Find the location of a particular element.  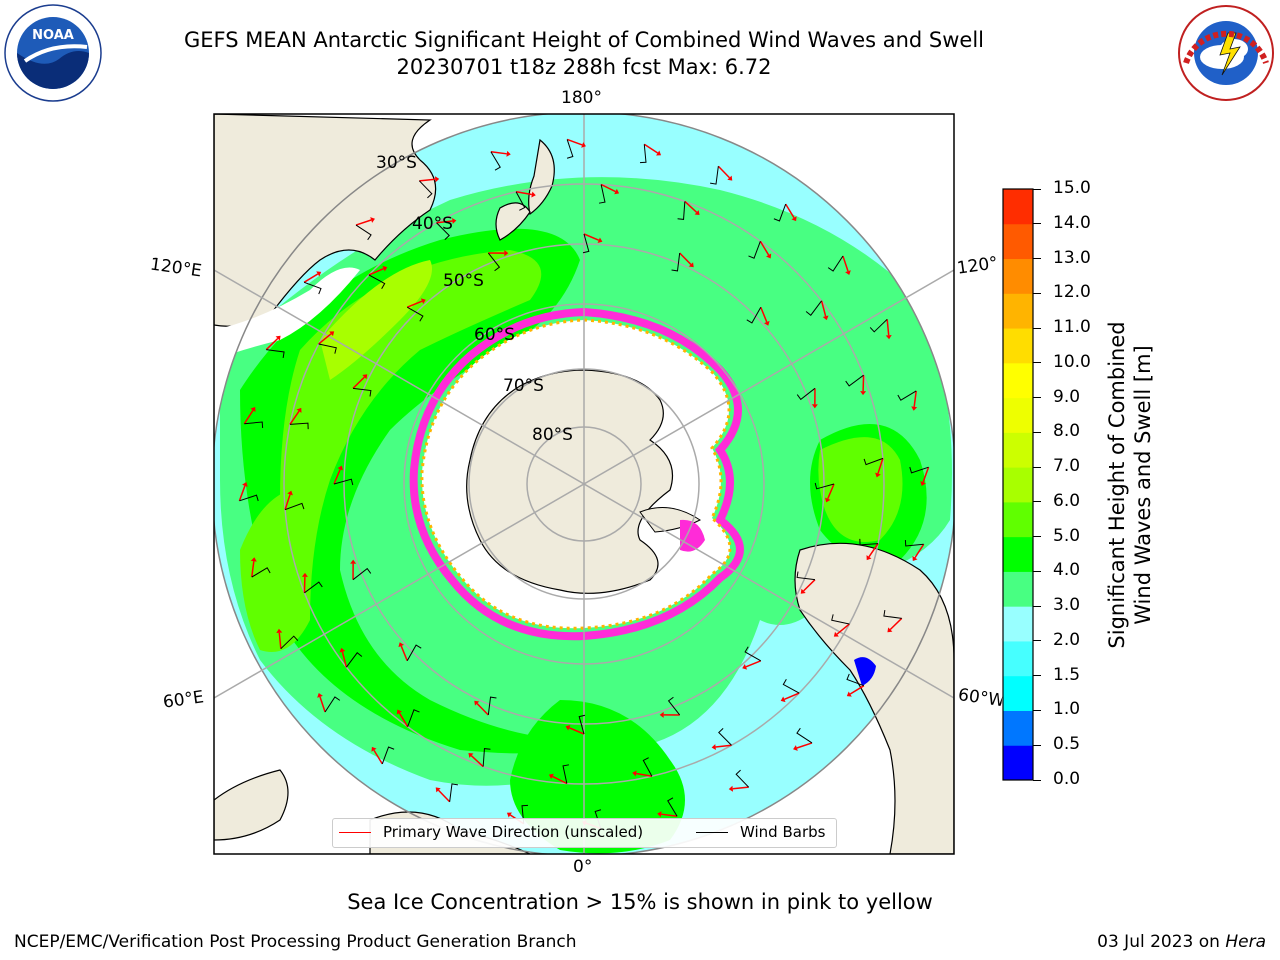

wave-field-4-5m-south is located at coordinates (597, 777).